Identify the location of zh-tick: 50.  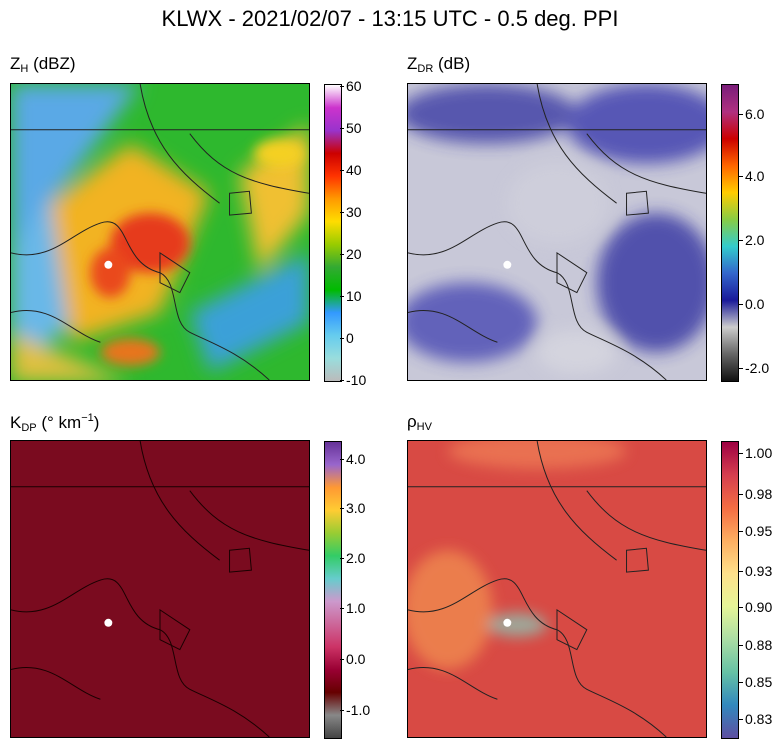
(351, 128).